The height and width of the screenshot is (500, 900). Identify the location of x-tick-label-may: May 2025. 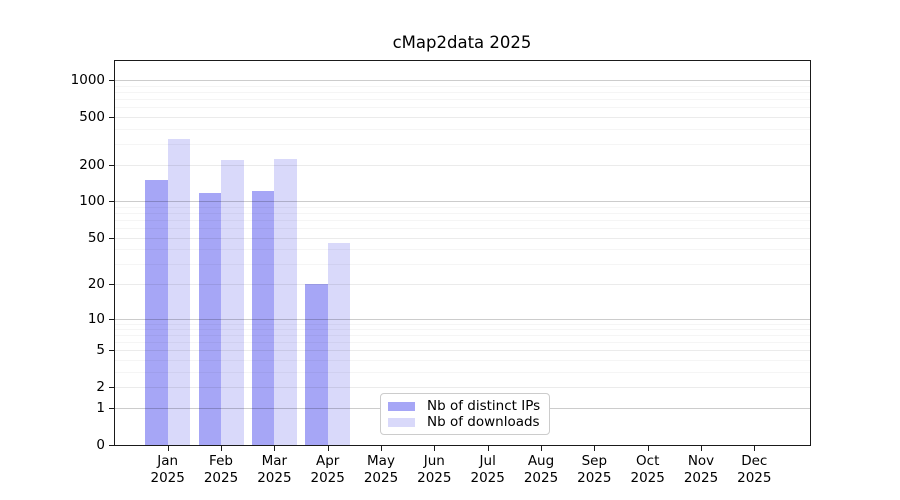
(381, 470).